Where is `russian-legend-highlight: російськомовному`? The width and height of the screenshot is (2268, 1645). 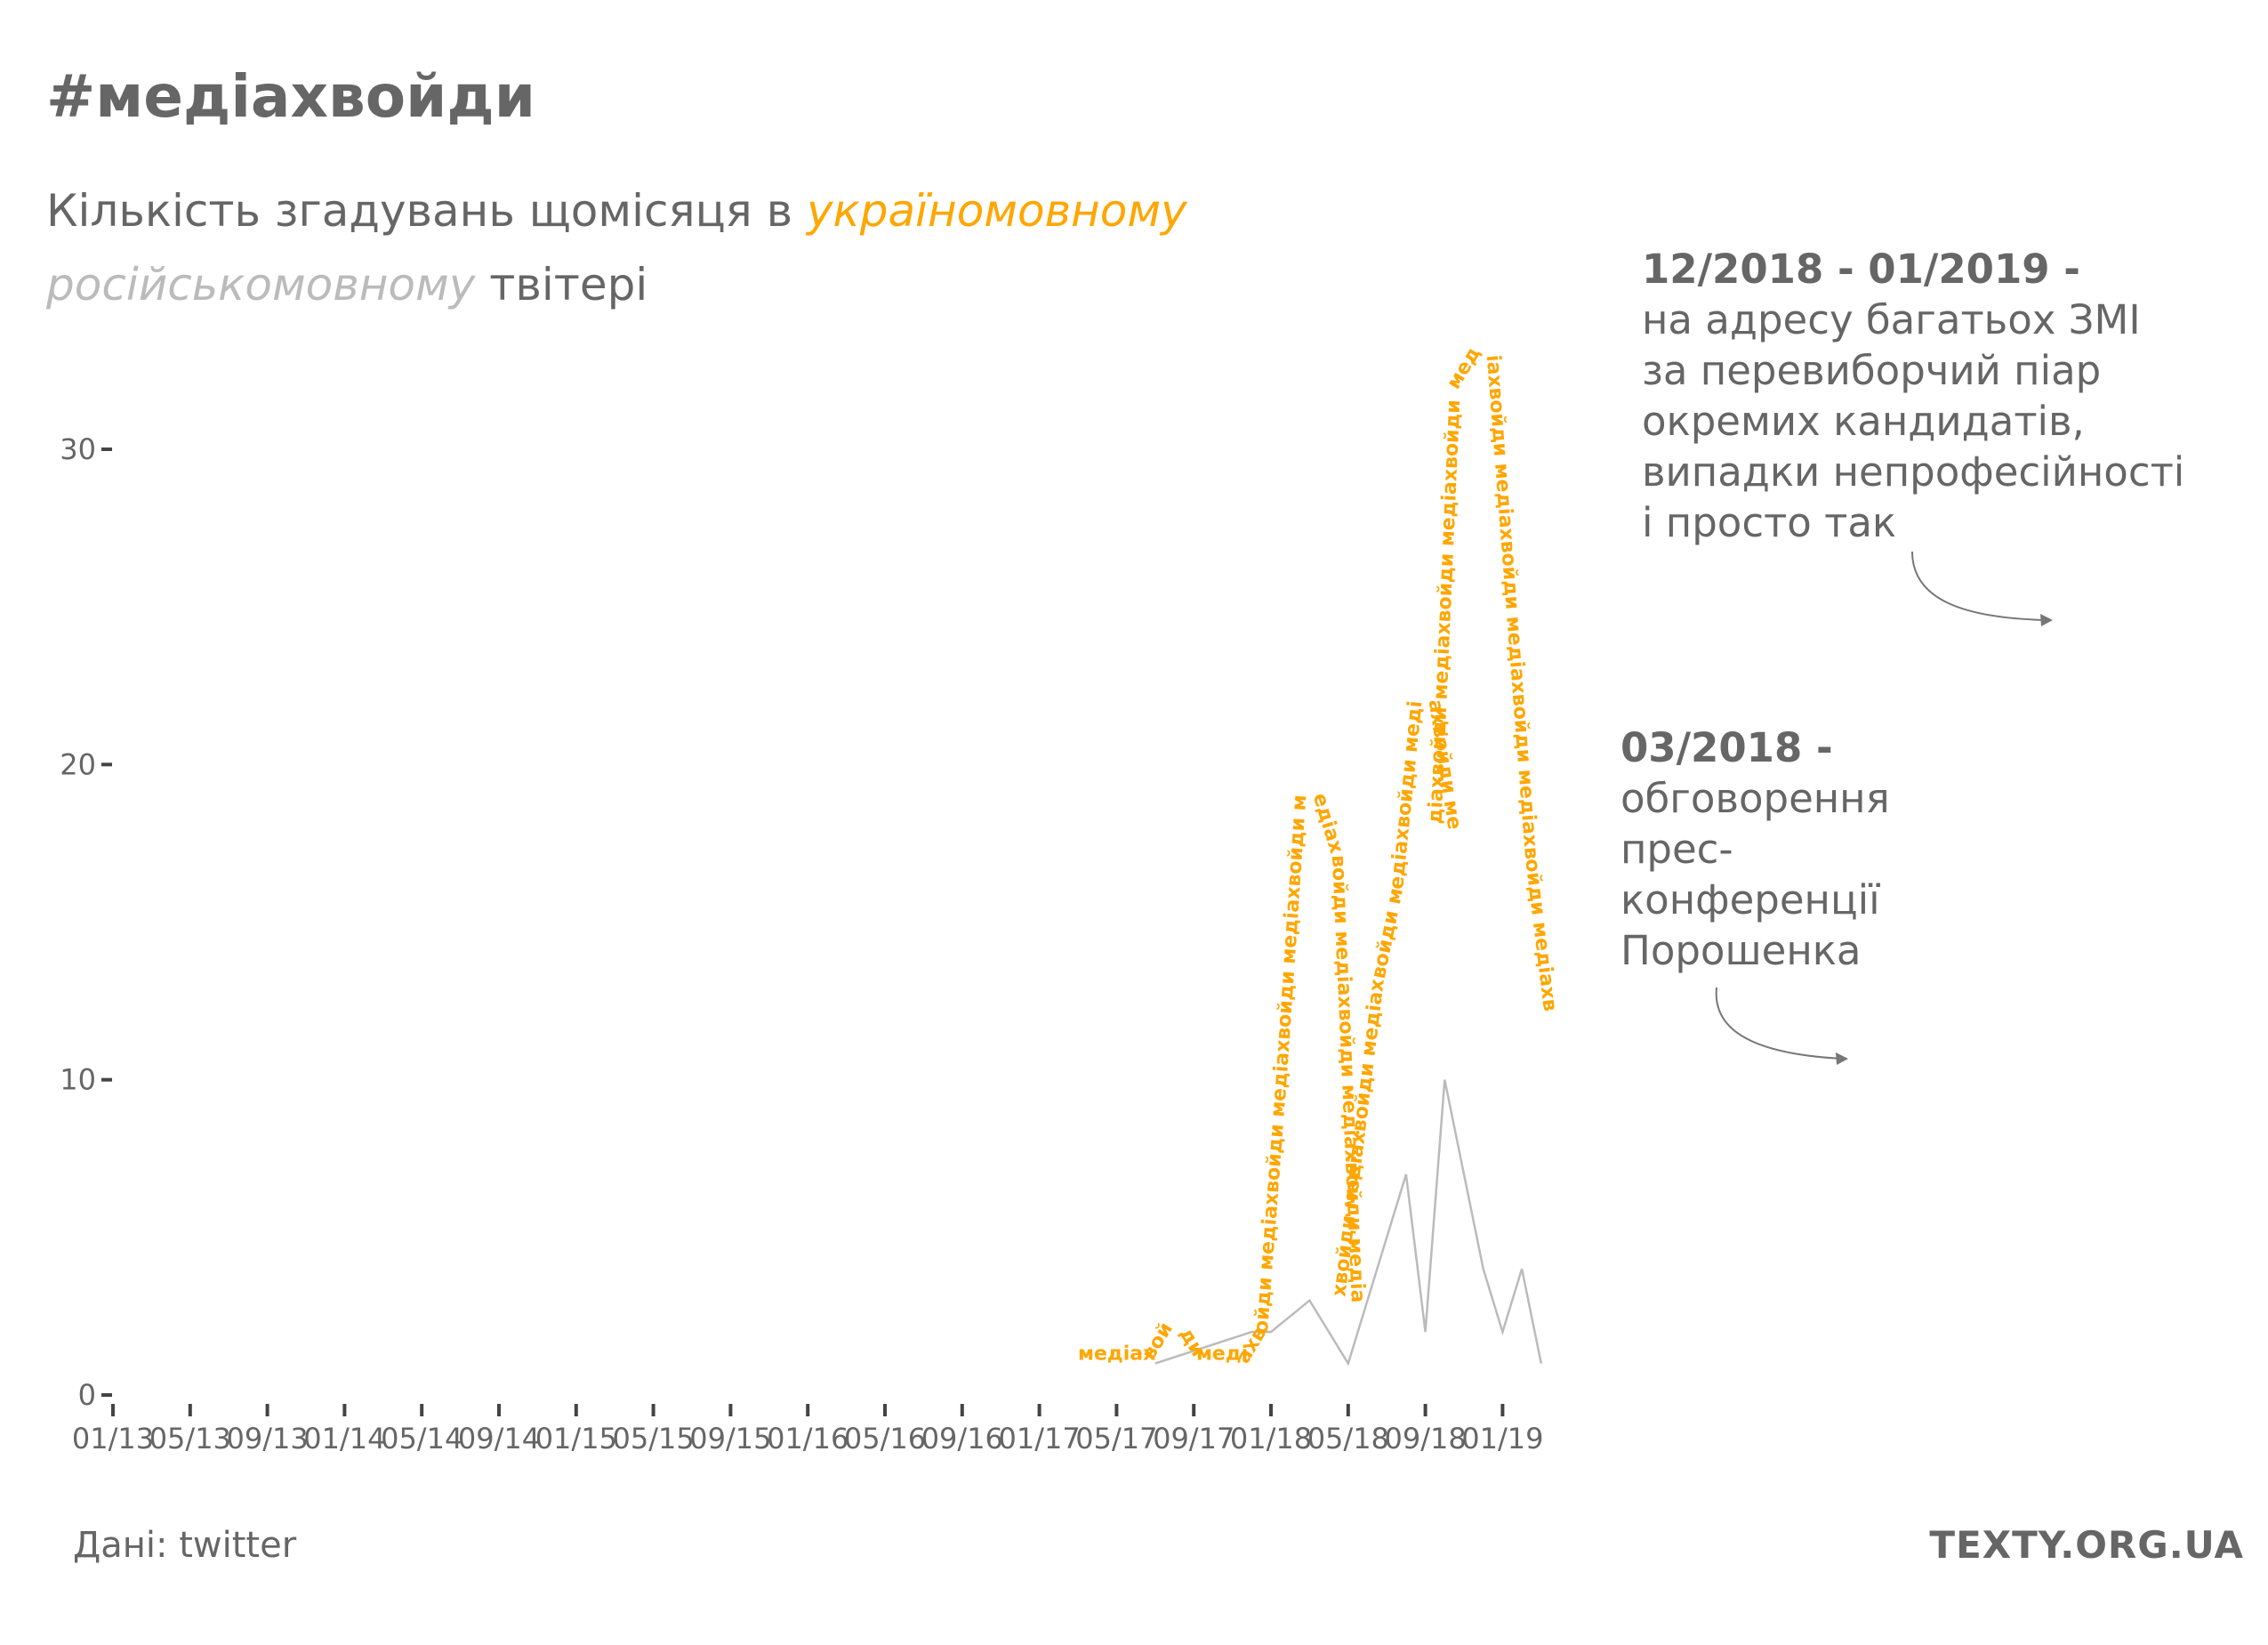 russian-legend-highlight: російськомовному is located at coordinates (261, 284).